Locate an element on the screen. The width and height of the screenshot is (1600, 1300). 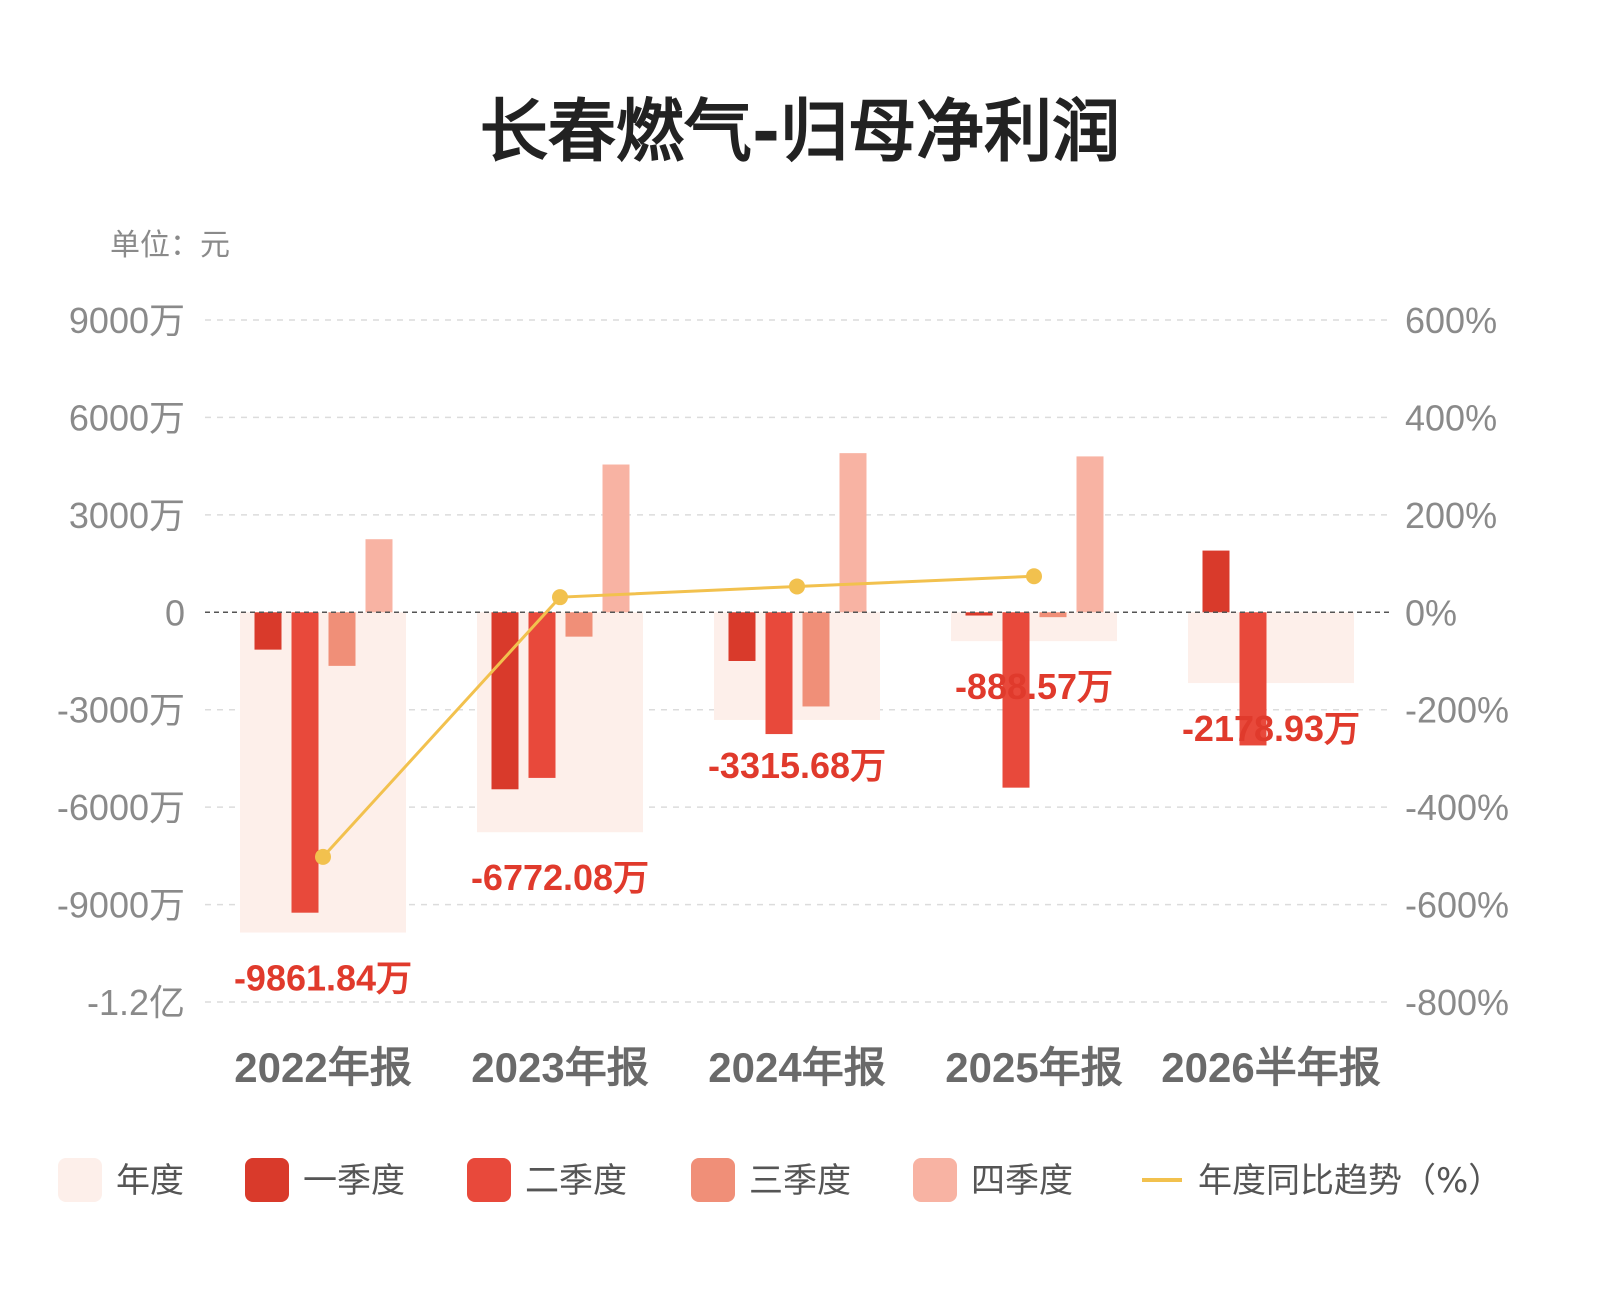
trend-polyline is located at coordinates (678, 716).